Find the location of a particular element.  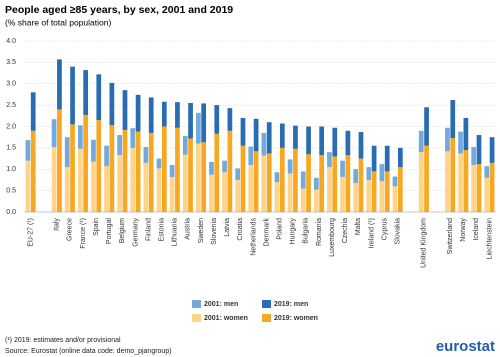

x-tick-label: Liechtenstein is located at coordinates (489, 238).